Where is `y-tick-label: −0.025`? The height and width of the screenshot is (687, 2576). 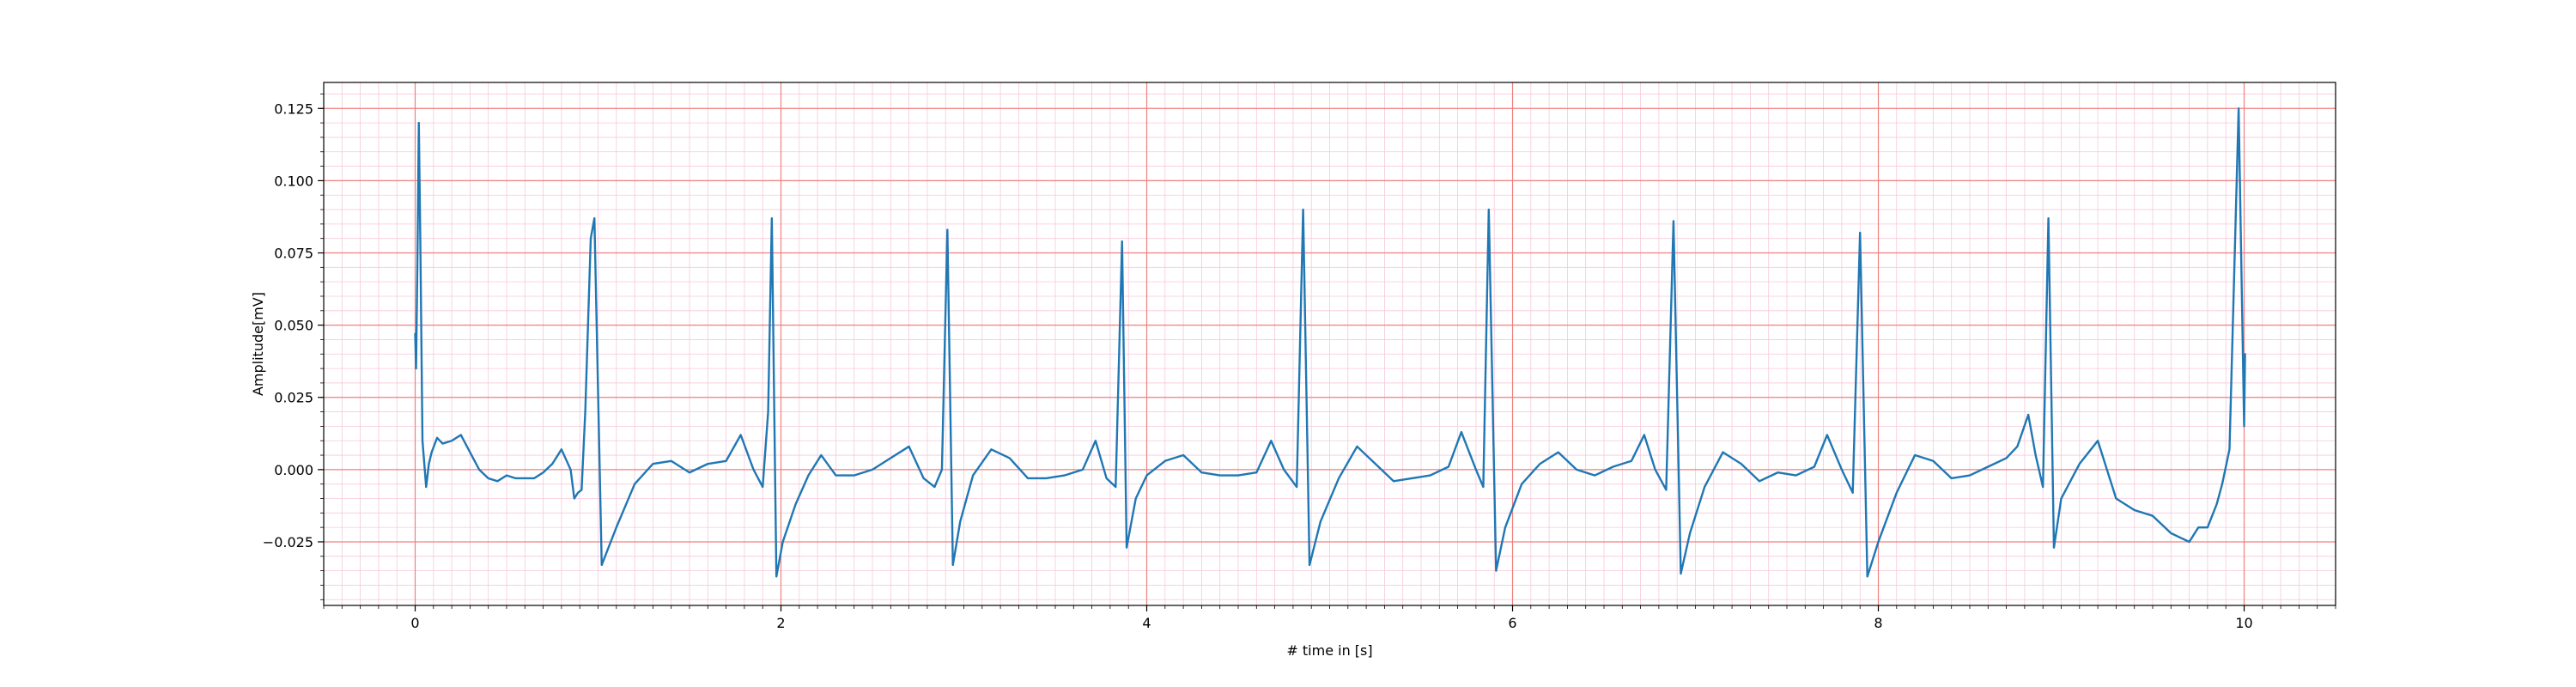 y-tick-label: −0.025 is located at coordinates (288, 542).